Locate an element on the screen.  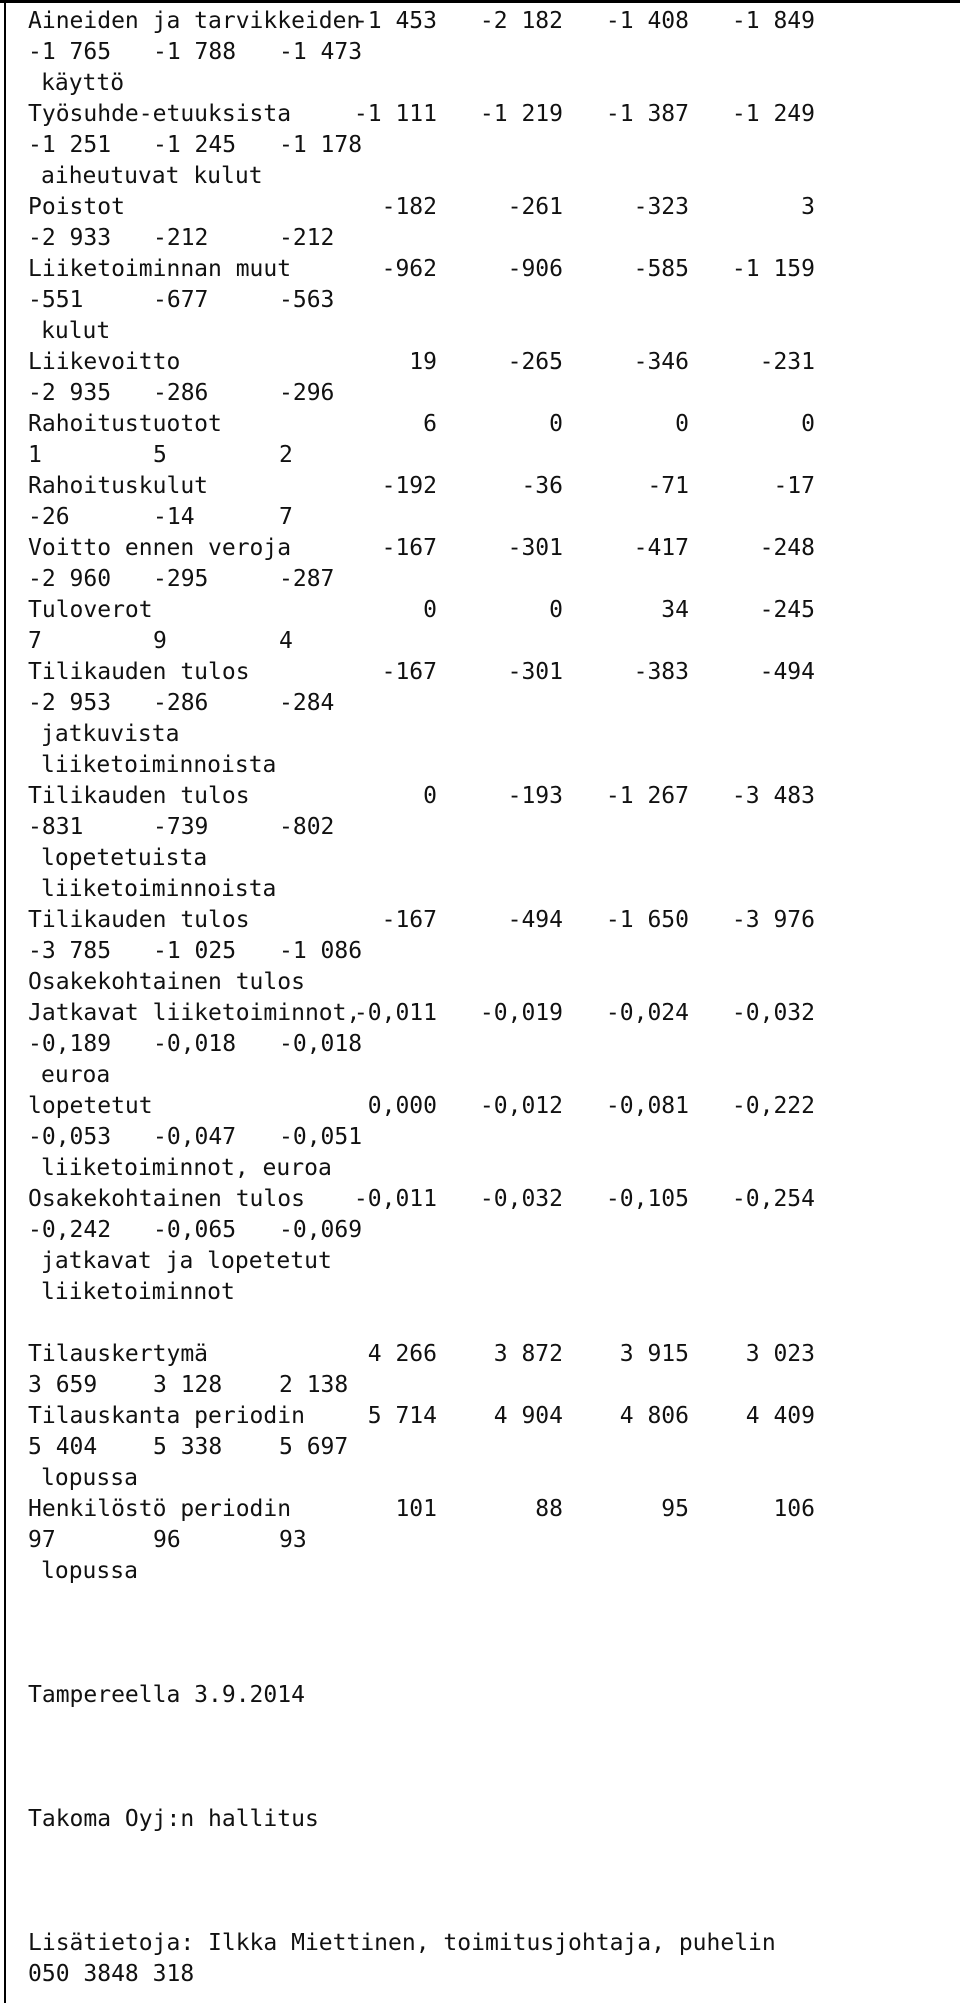
row-extra-value: 3 659 is located at coordinates (63, 1385).